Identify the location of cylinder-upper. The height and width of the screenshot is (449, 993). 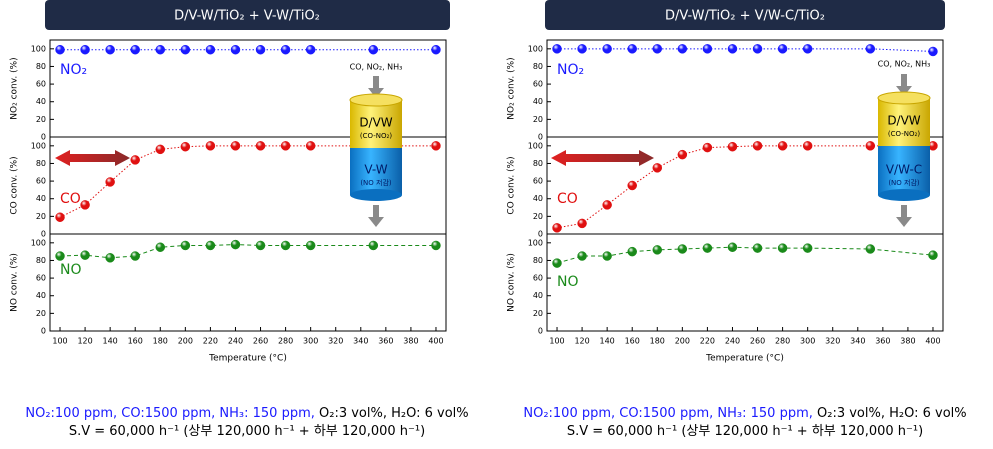
(904, 122).